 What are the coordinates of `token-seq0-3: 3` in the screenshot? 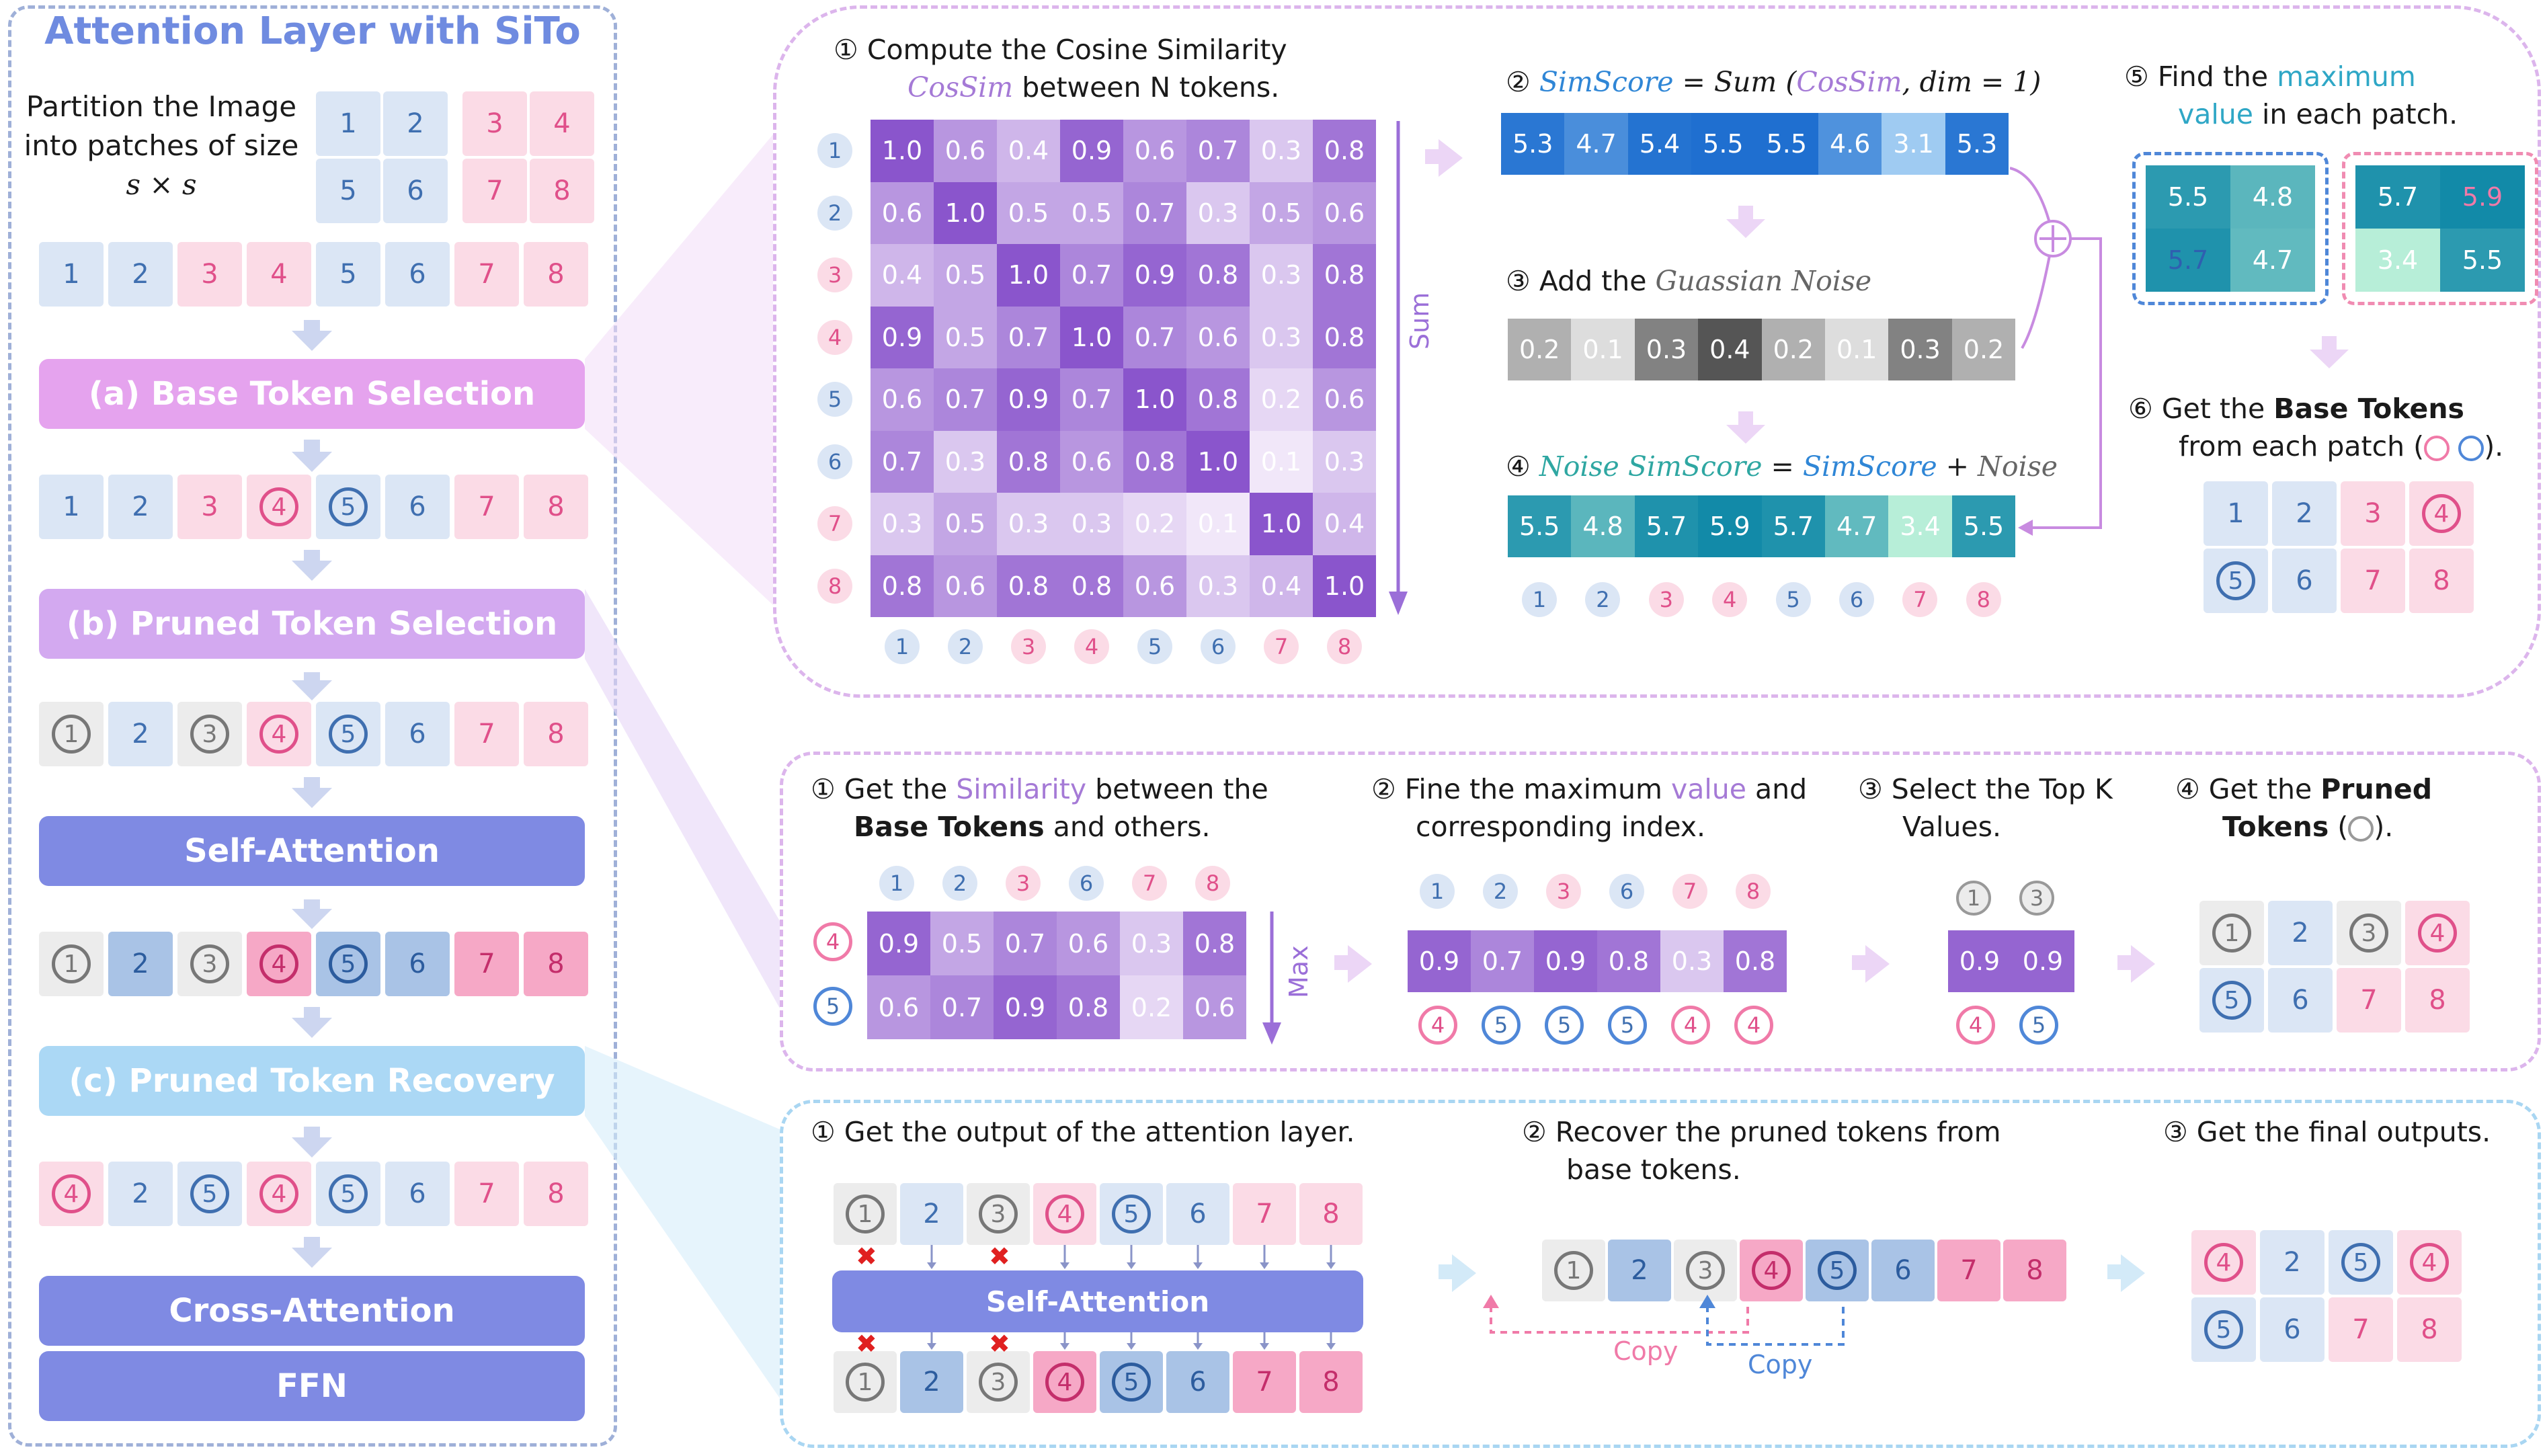 It's located at (209, 274).